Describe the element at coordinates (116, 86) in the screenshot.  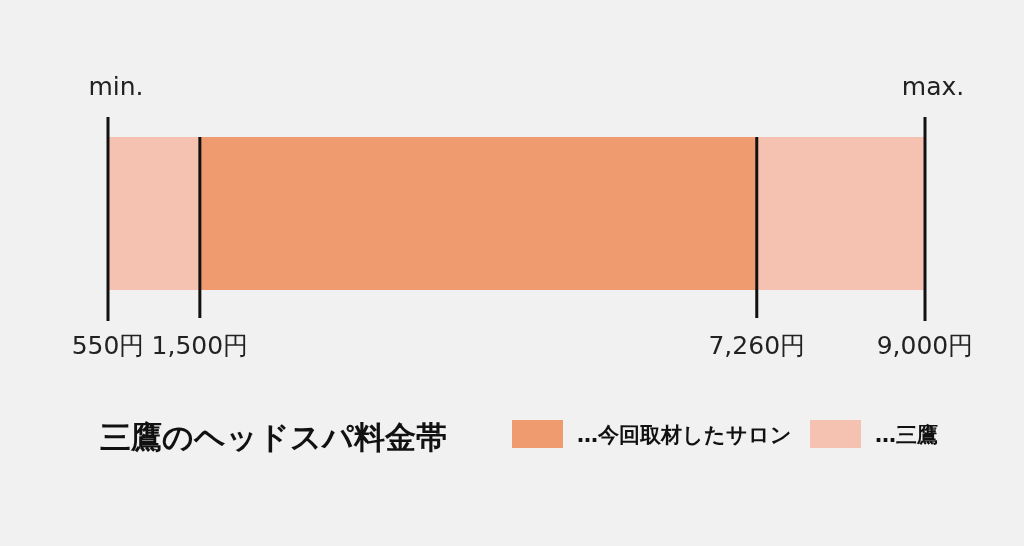
I see `text: min.` at that location.